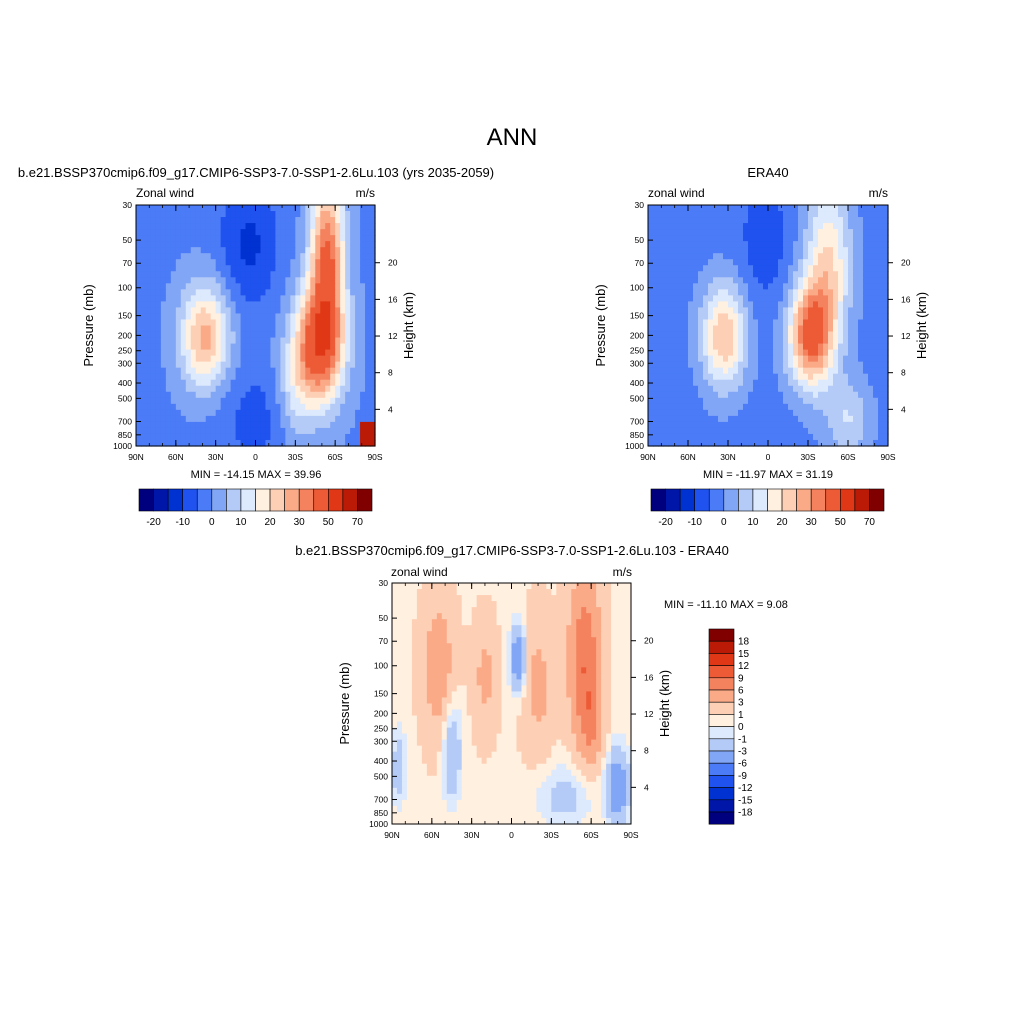 Image resolution: width=1024 pixels, height=1024 pixels. Describe the element at coordinates (878, 193) in the screenshot. I see `units-label: m/s` at that location.